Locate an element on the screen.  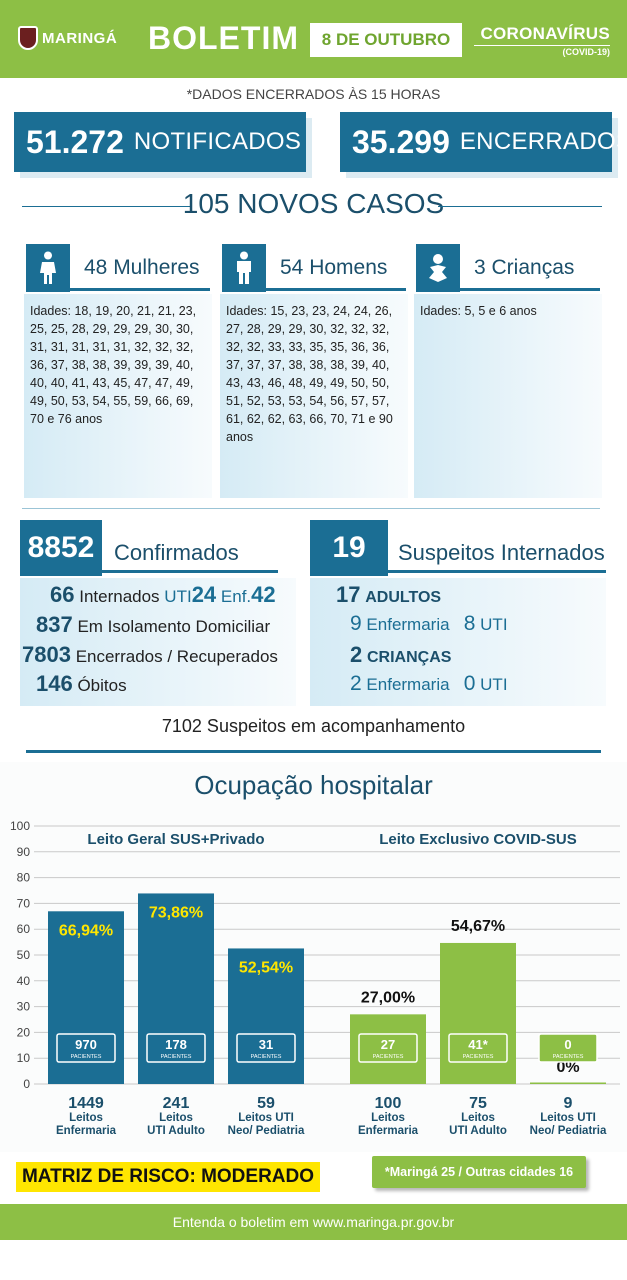
uti-label: UTI is located at coordinates (178, 596).